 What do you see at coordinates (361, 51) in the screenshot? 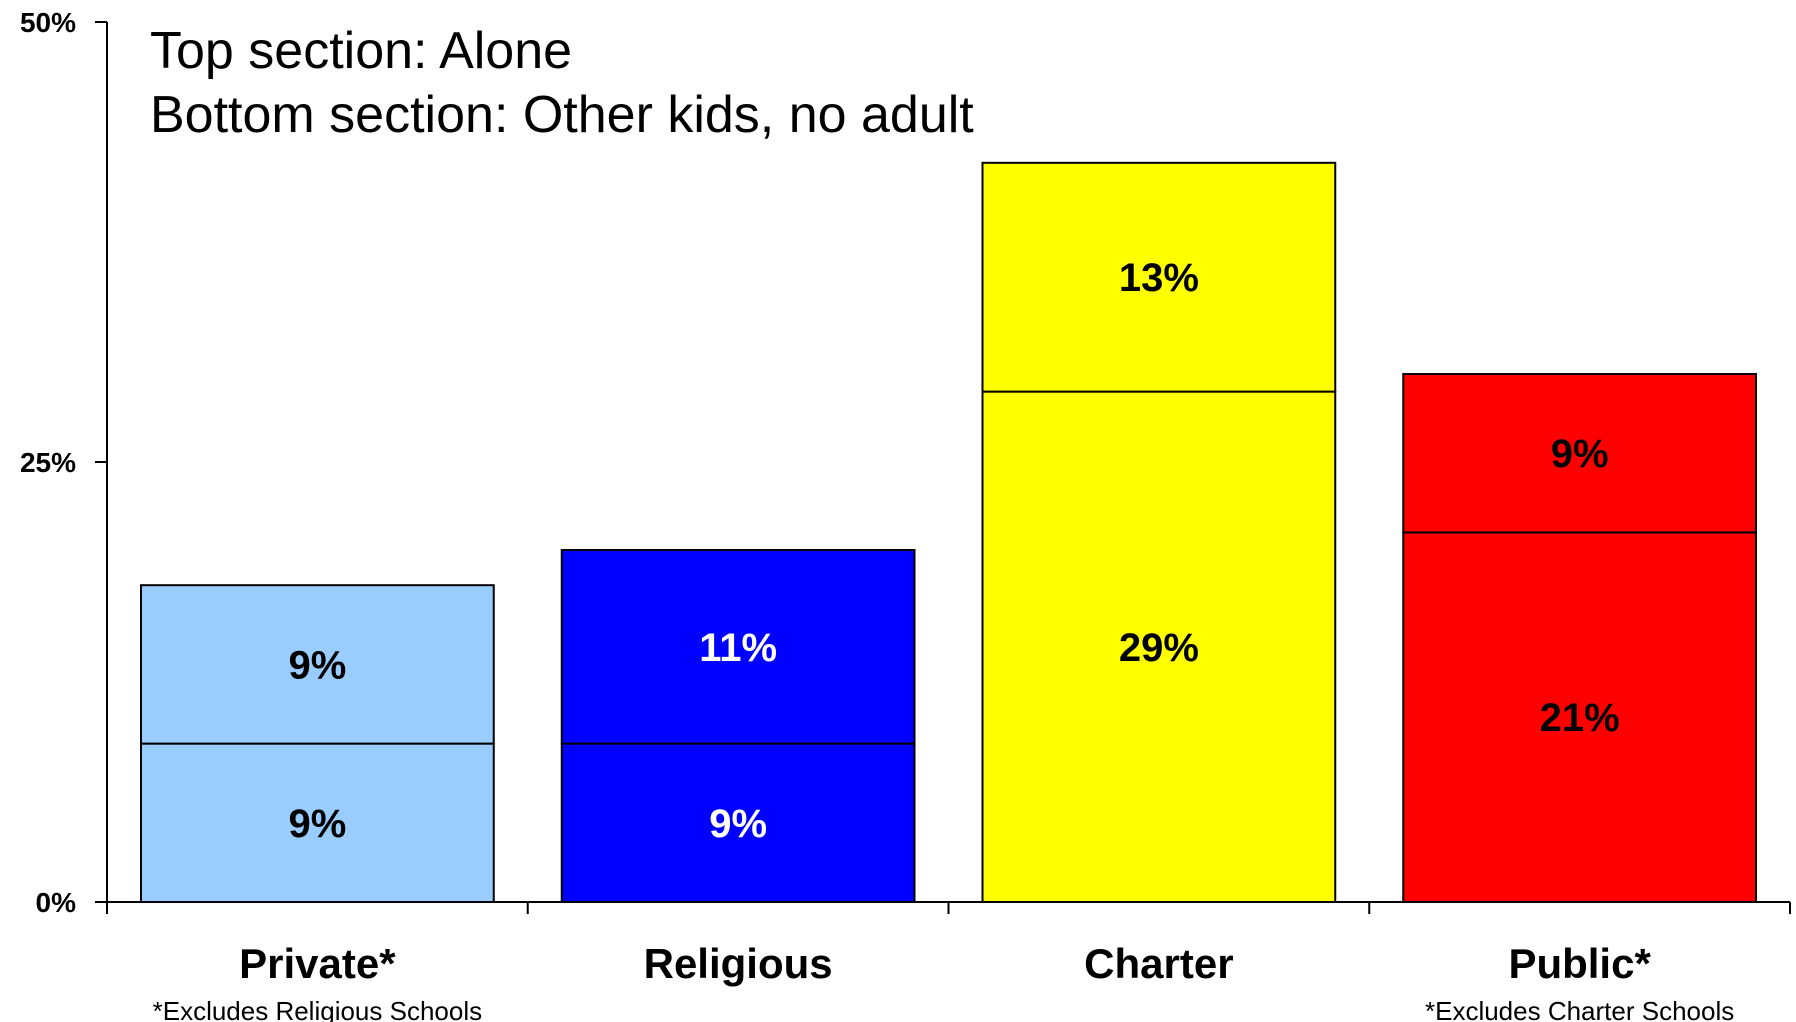
I see `annotation-top-section: Top section: Alone` at bounding box center [361, 51].